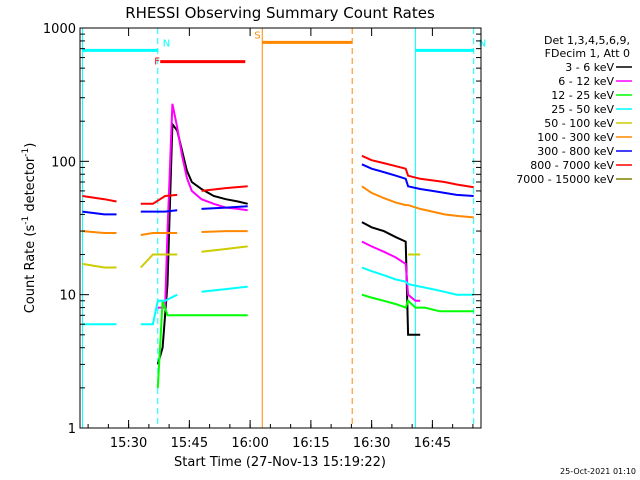 This screenshot has width=640, height=480. What do you see at coordinates (157, 62) in the screenshot?
I see `flag-label: F` at bounding box center [157, 62].